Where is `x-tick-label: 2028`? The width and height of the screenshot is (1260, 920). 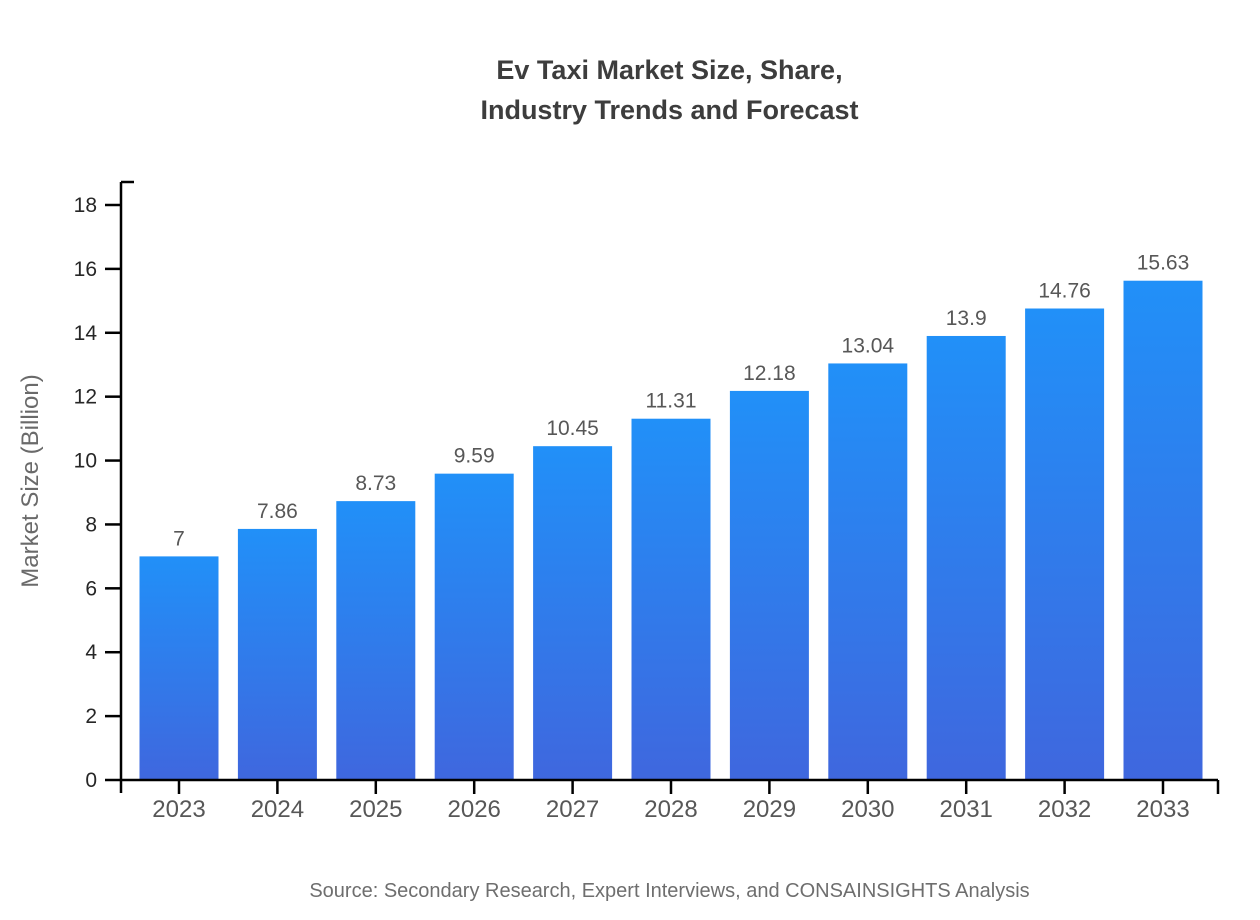 x-tick-label: 2028 is located at coordinates (670, 809).